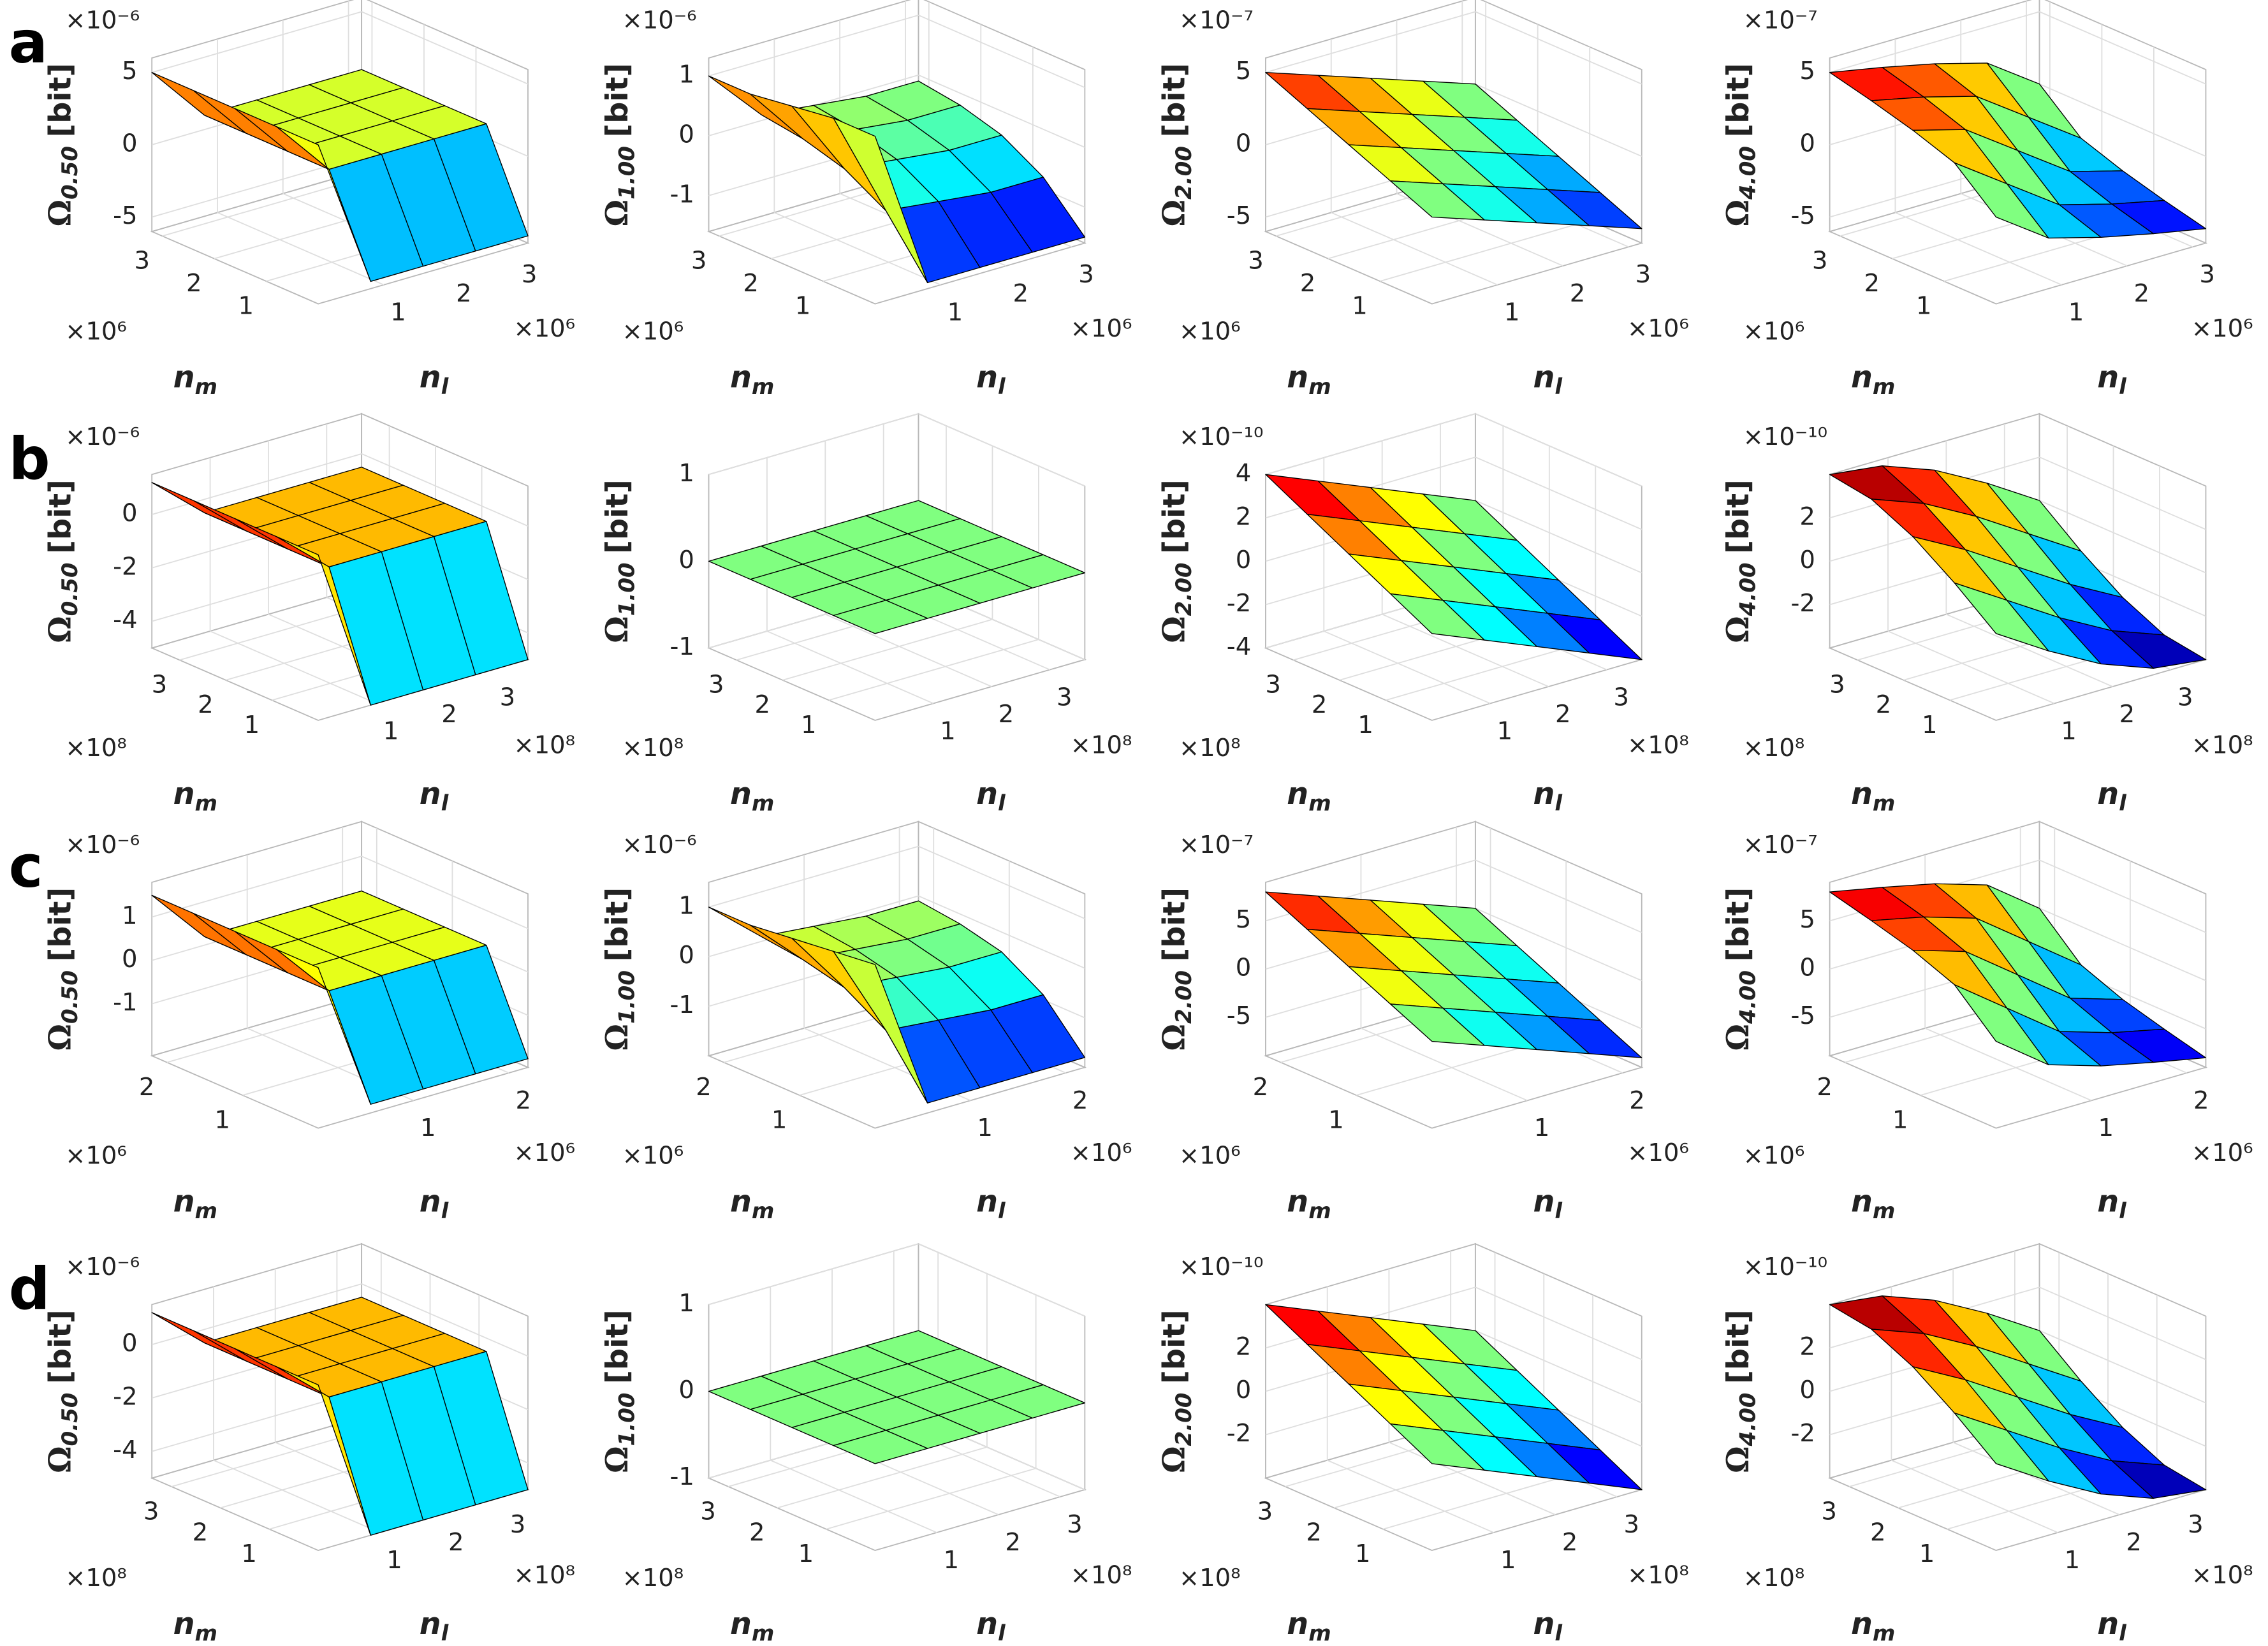  Describe the element at coordinates (1807, 1346) in the screenshot. I see `z-tick-label: 2` at that location.